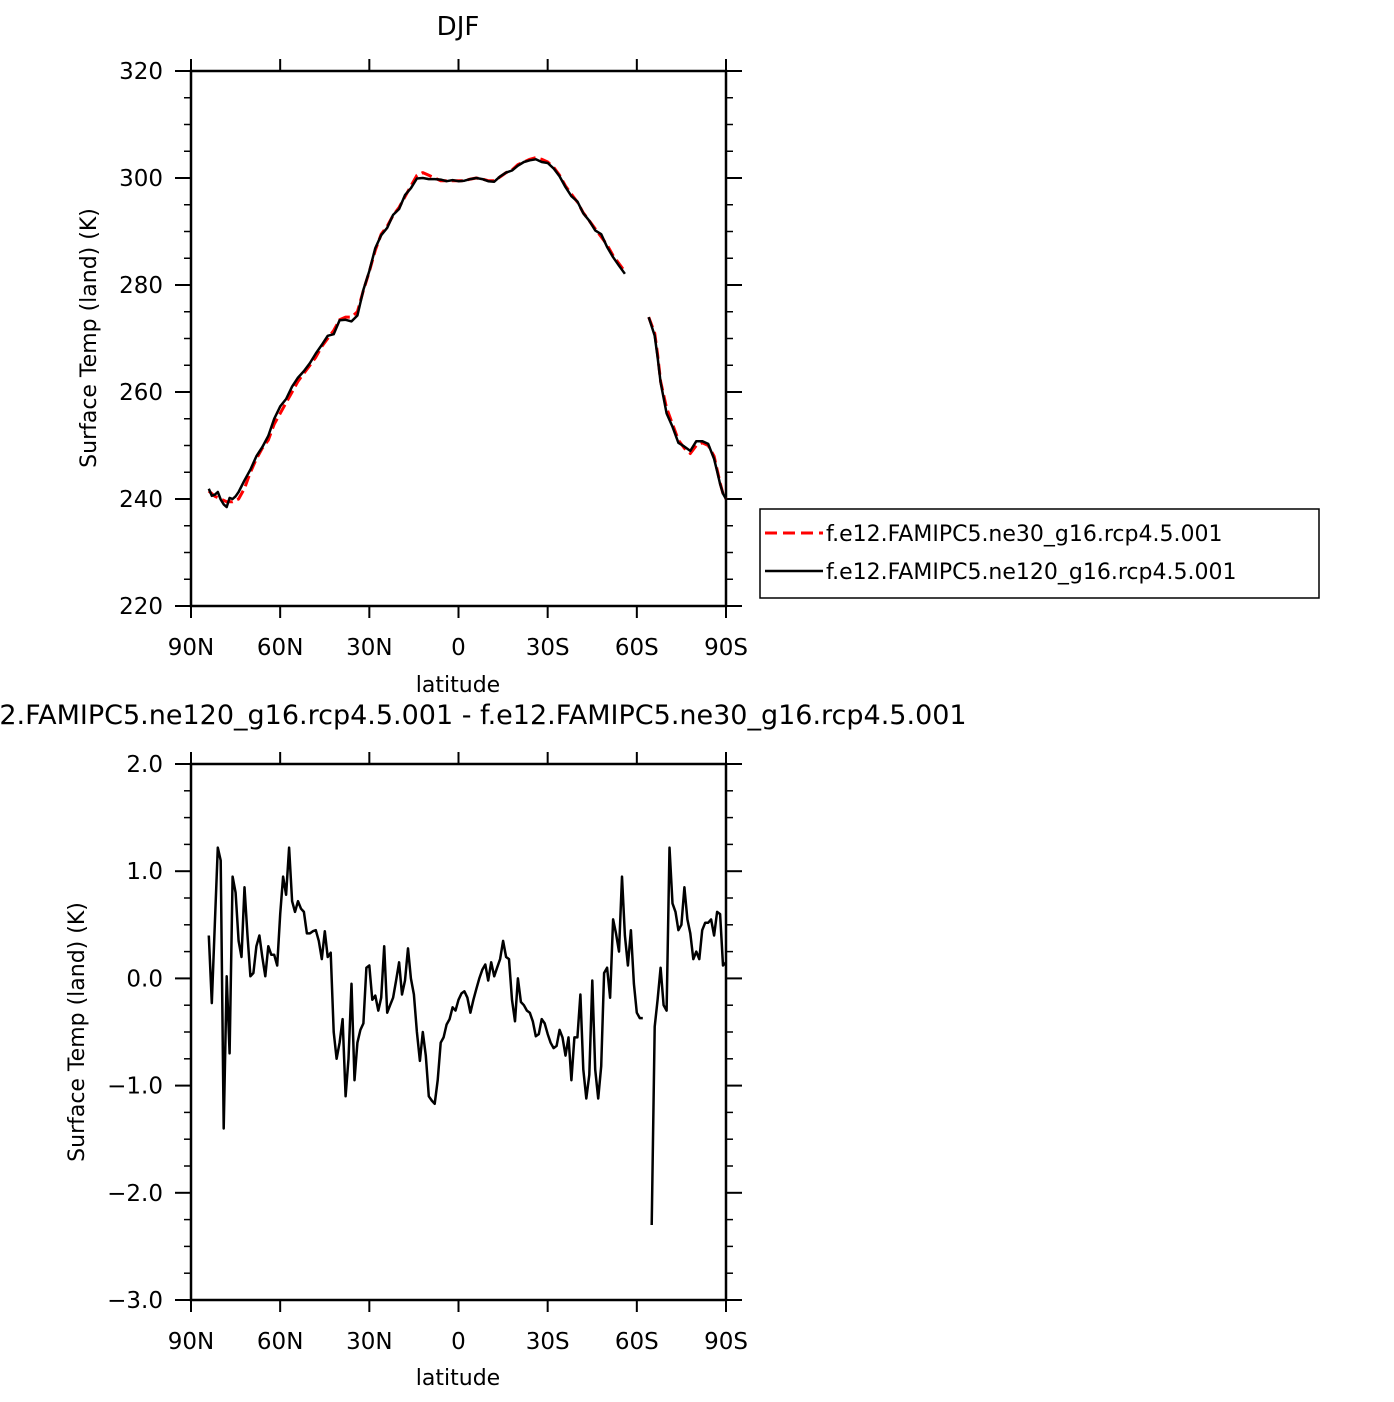  I want to click on y-tick-label: −2.0, so click(135, 1194).